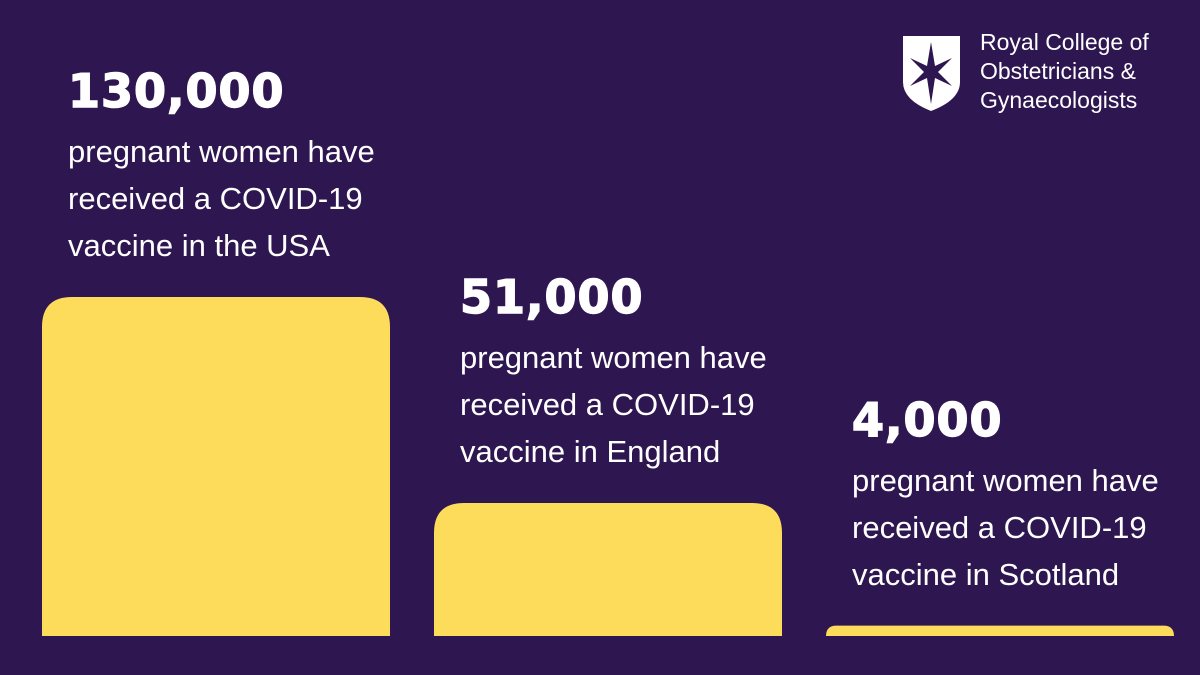  What do you see at coordinates (1064, 42) in the screenshot?
I see `logo-line: Royal College of` at bounding box center [1064, 42].